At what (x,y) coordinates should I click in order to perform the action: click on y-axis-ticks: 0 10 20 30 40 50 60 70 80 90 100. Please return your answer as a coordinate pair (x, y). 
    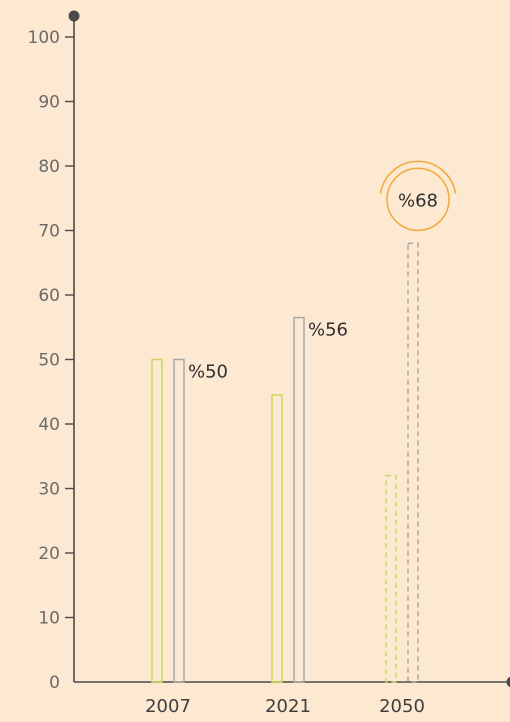
    Looking at the image, I should click on (51, 360).